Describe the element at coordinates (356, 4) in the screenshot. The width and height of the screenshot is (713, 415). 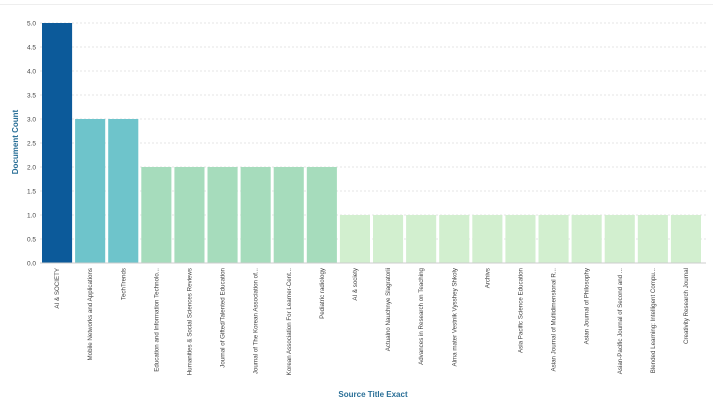
I see `top-divider` at that location.